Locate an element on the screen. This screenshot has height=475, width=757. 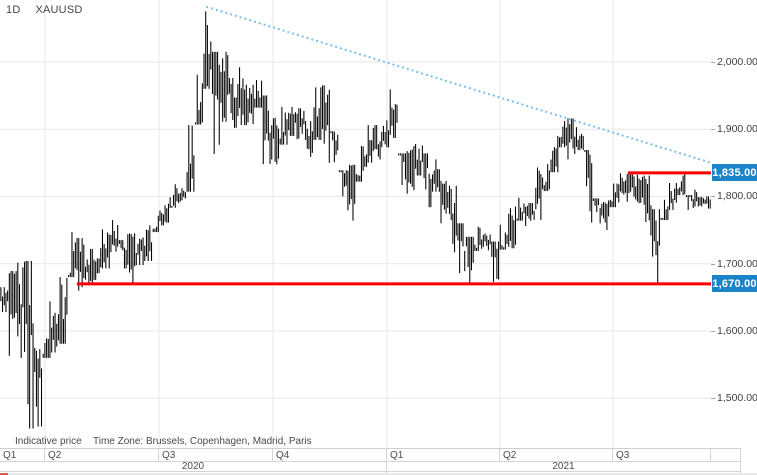
resistance-price-badge: 1,835.00 is located at coordinates (734, 173).